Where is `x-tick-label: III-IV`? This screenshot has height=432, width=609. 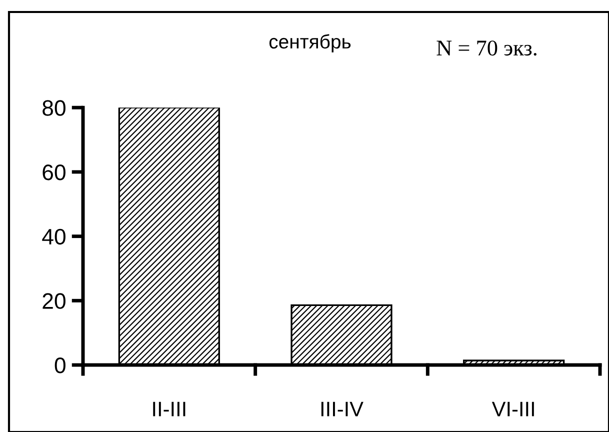 x-tick-label: III-IV is located at coordinates (342, 409).